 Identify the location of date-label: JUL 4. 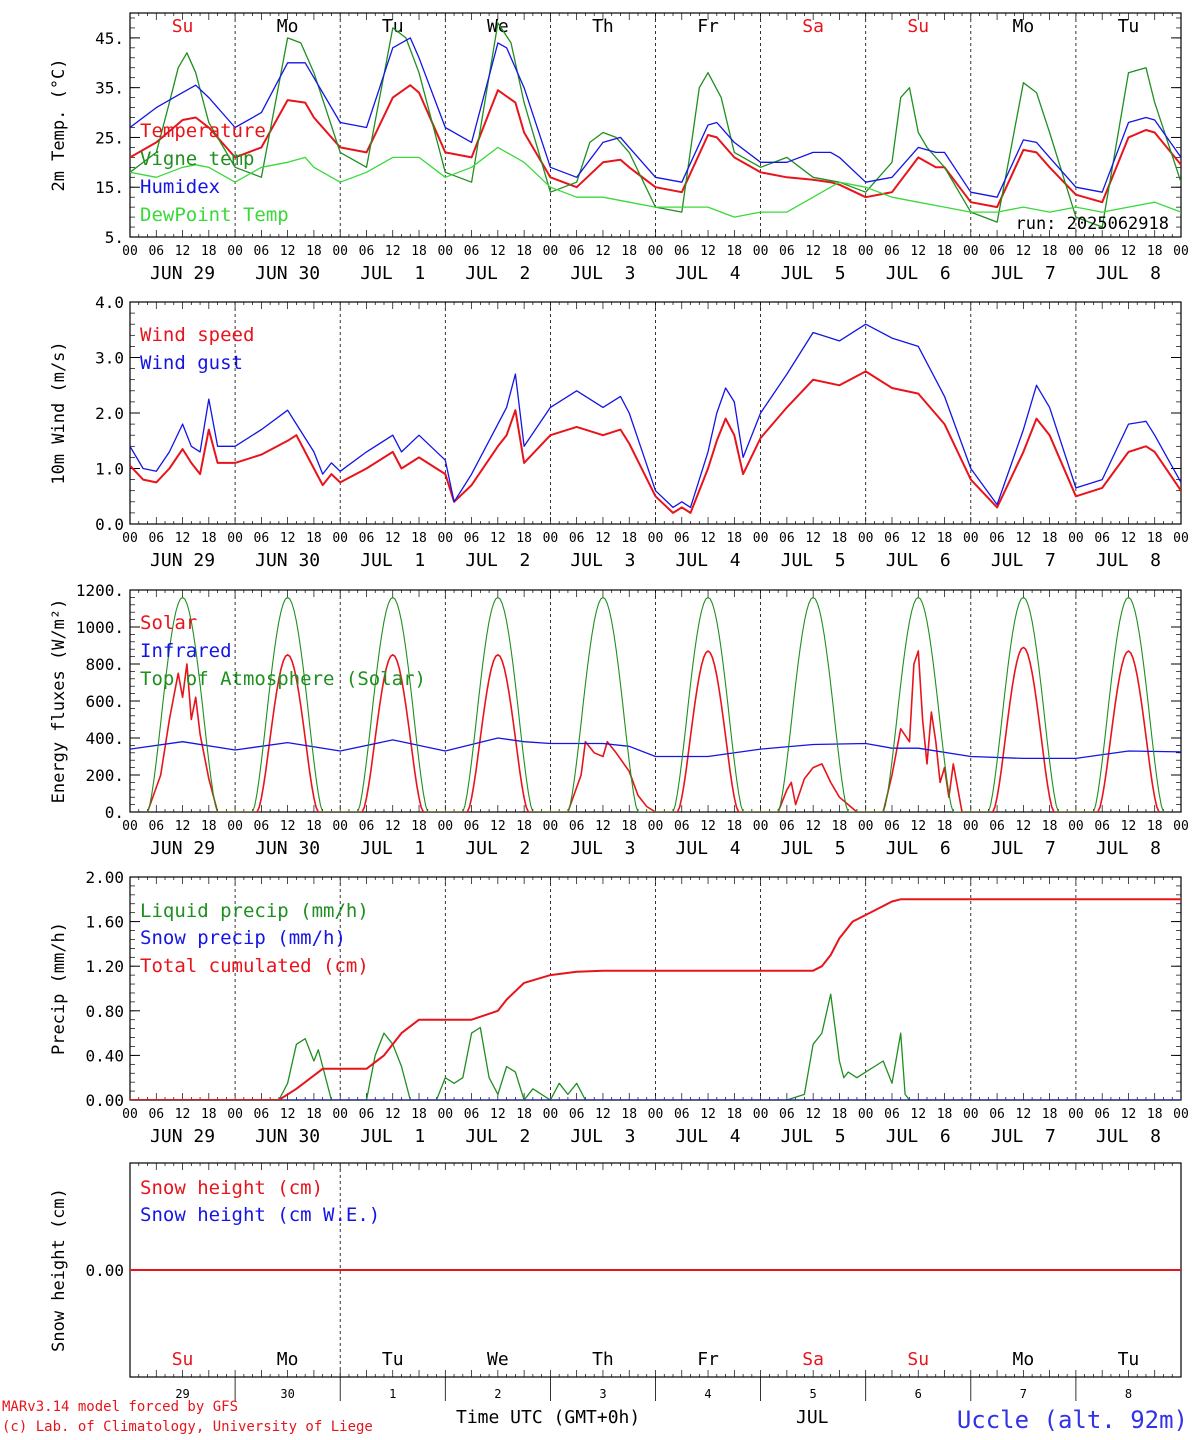
(708, 1136).